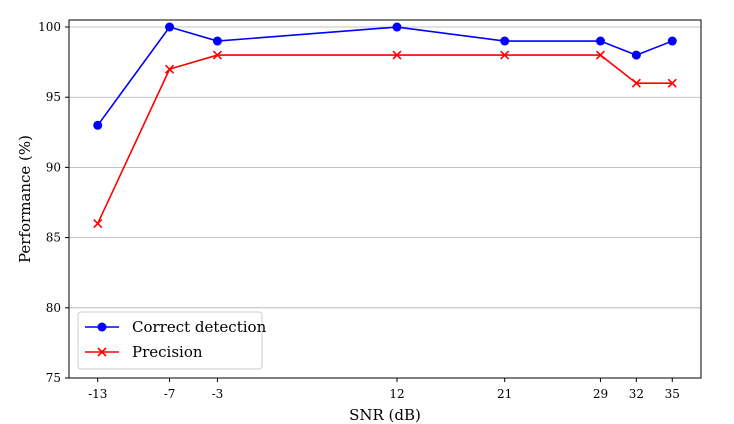 This screenshot has width=734, height=424. What do you see at coordinates (636, 394) in the screenshot?
I see `x-tick-label: 32` at bounding box center [636, 394].